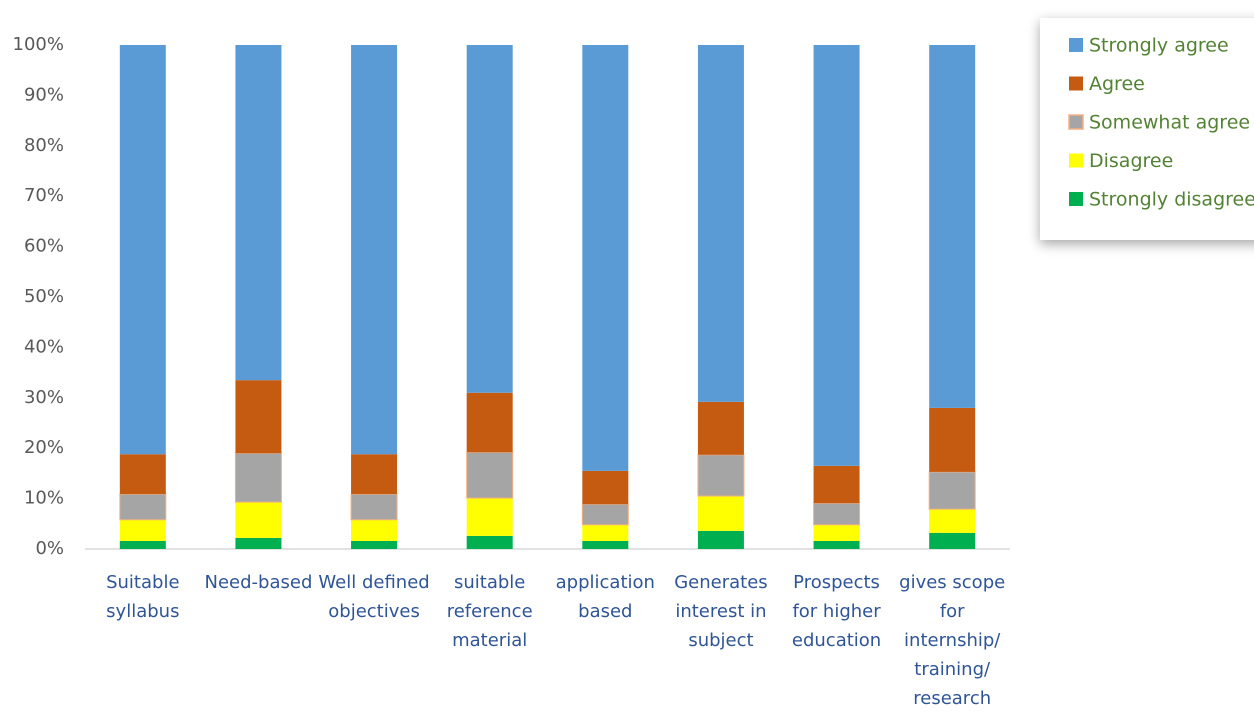 The height and width of the screenshot is (713, 1254). I want to click on y-tick-label: 80%, so click(44, 145).